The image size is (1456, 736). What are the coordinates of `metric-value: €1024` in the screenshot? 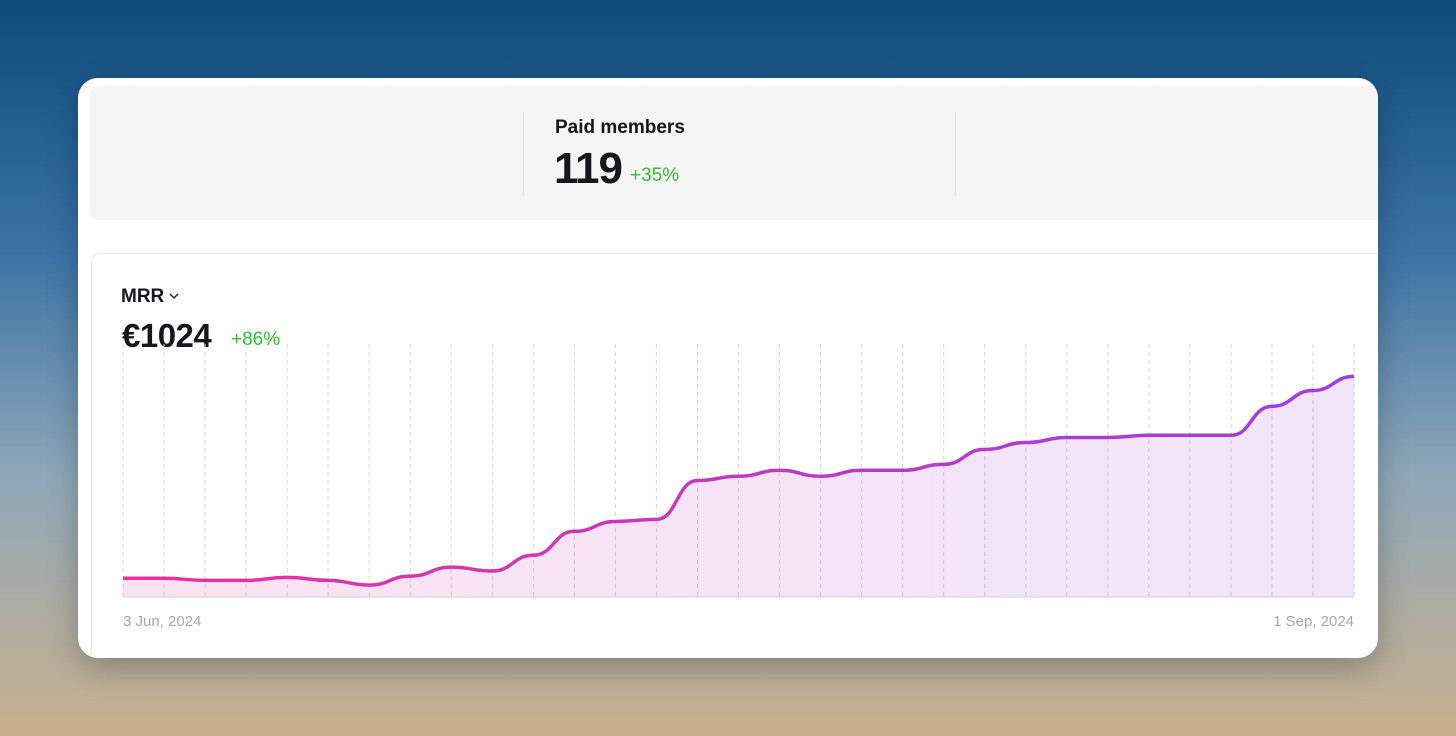 It's located at (167, 335).